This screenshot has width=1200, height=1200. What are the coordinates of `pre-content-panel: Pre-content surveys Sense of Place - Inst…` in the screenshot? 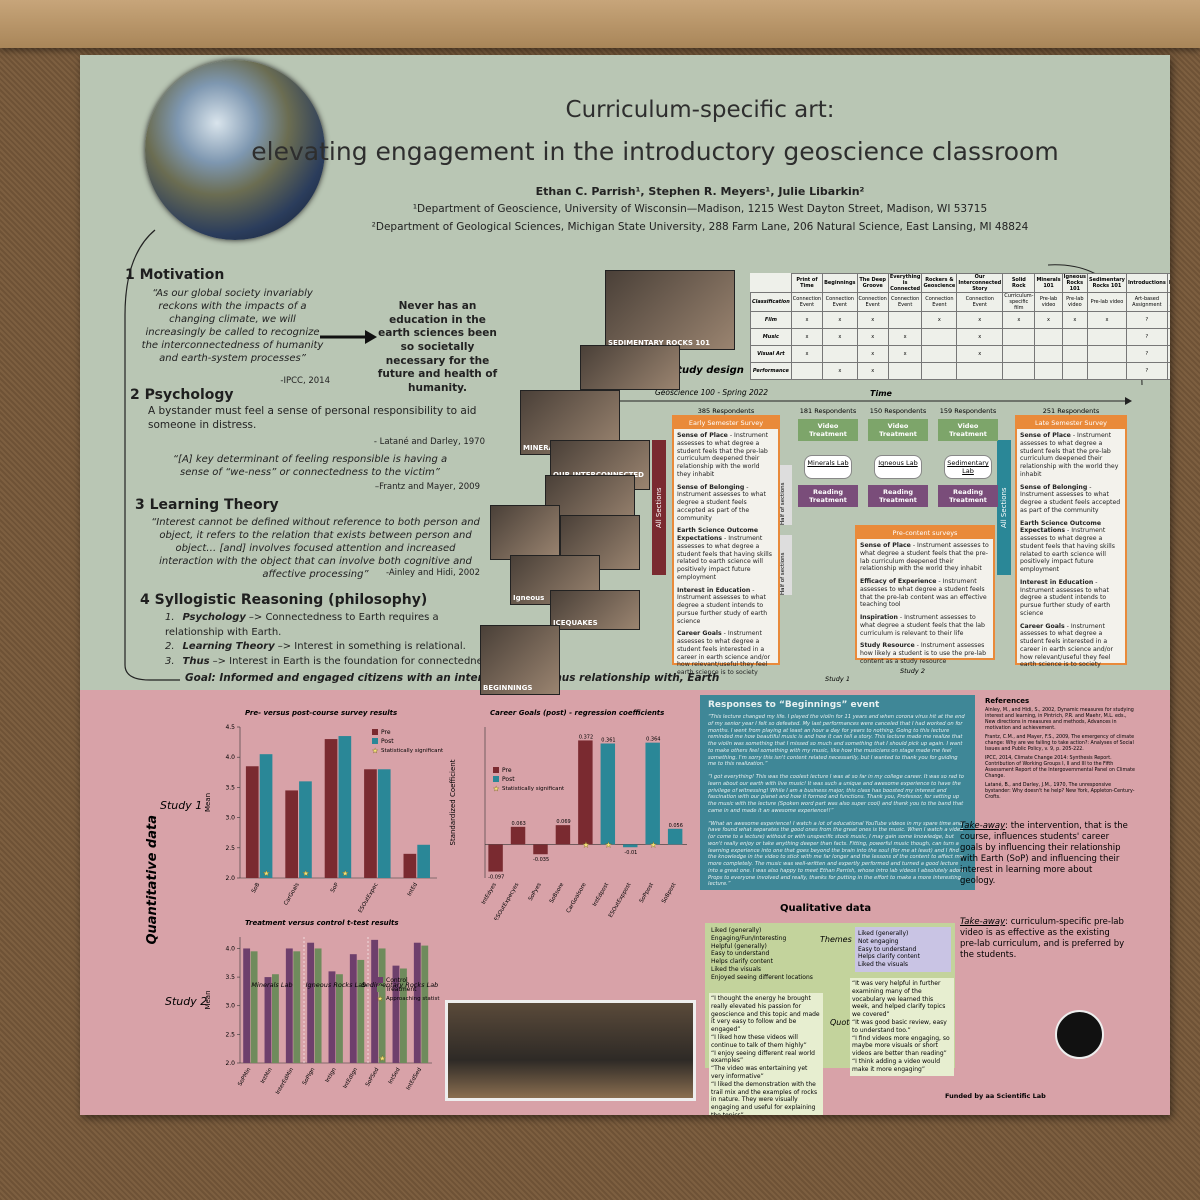 It's located at (925, 595).